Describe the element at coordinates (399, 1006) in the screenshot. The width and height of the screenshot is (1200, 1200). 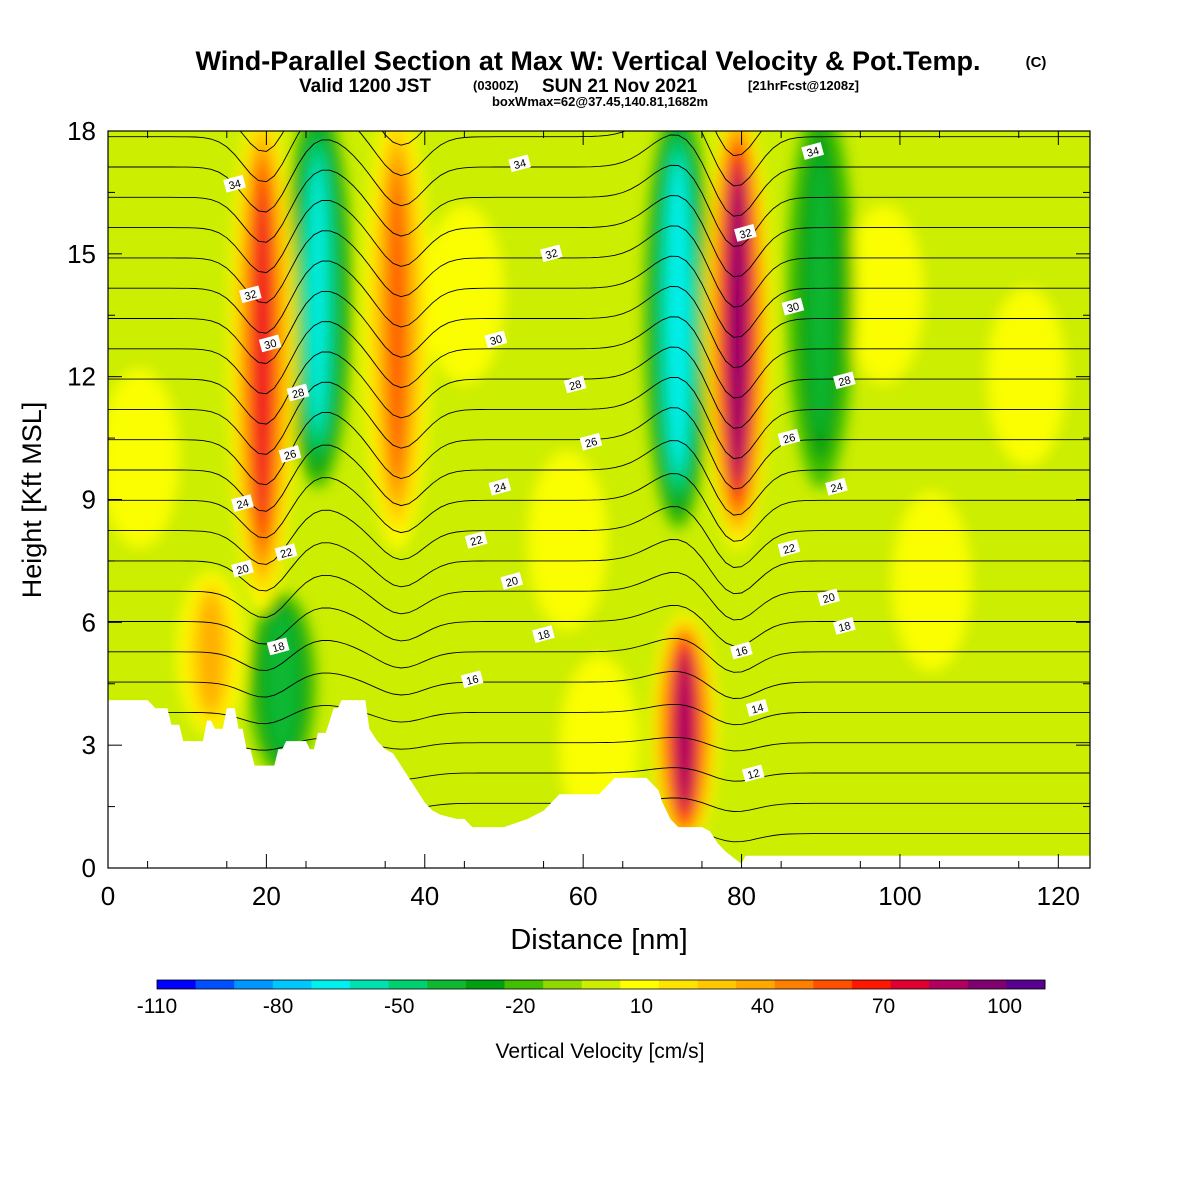
I see `colorbar-tick-label-2: -50` at that location.